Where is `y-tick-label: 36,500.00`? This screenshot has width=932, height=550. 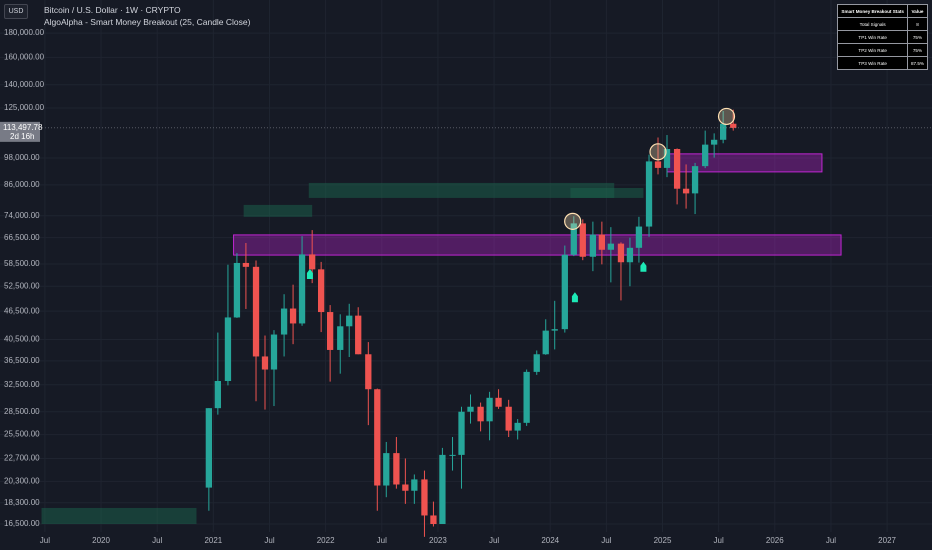 y-tick-label: 36,500.00 is located at coordinates (22, 360).